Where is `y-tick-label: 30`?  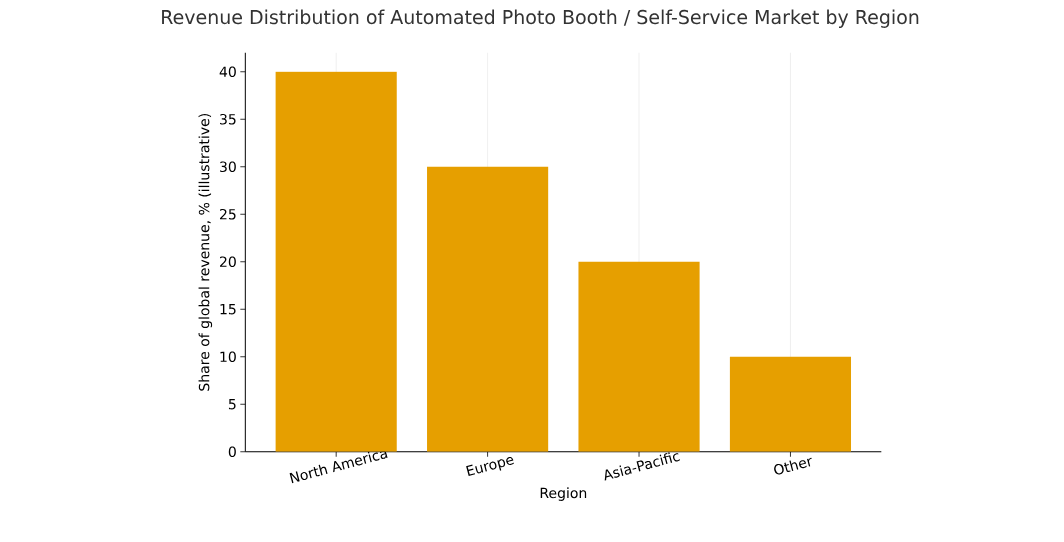 y-tick-label: 30 is located at coordinates (228, 167).